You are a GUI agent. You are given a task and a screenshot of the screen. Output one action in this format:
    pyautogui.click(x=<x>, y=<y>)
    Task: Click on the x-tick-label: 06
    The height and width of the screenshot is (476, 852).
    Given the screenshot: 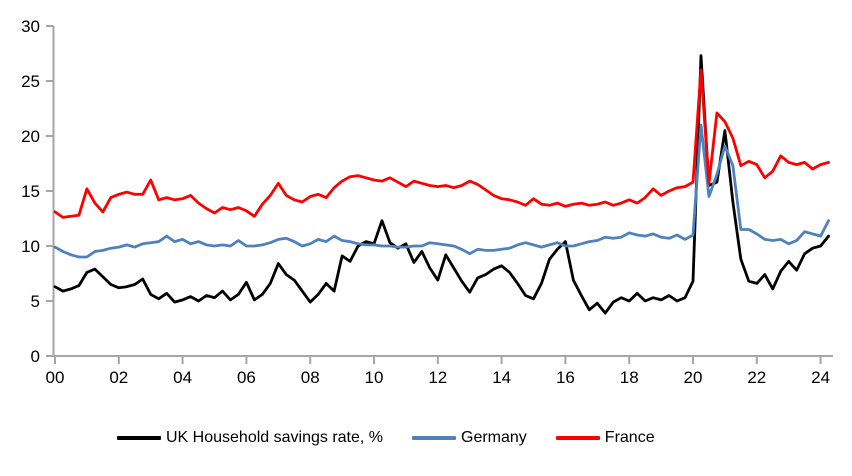 What is the action you would take?
    pyautogui.click(x=246, y=377)
    